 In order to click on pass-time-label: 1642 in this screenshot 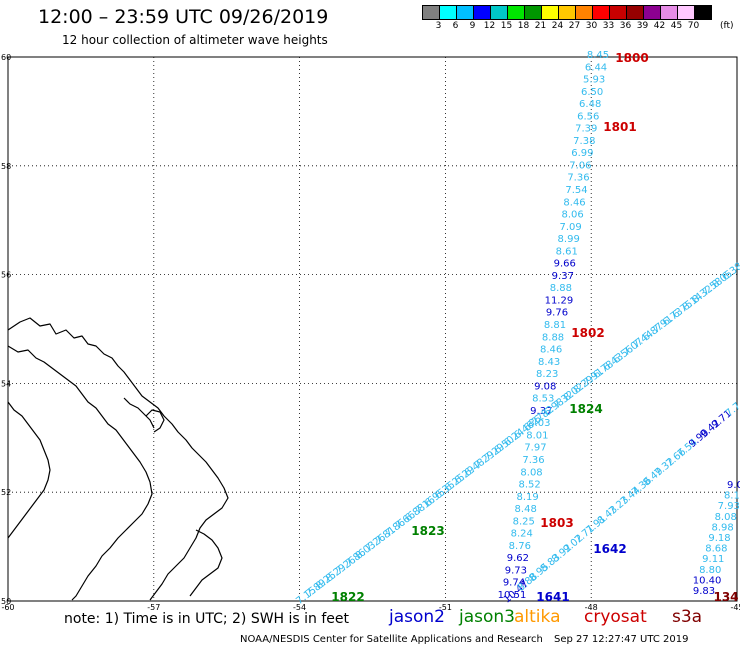, I will do `click(609, 549)`.